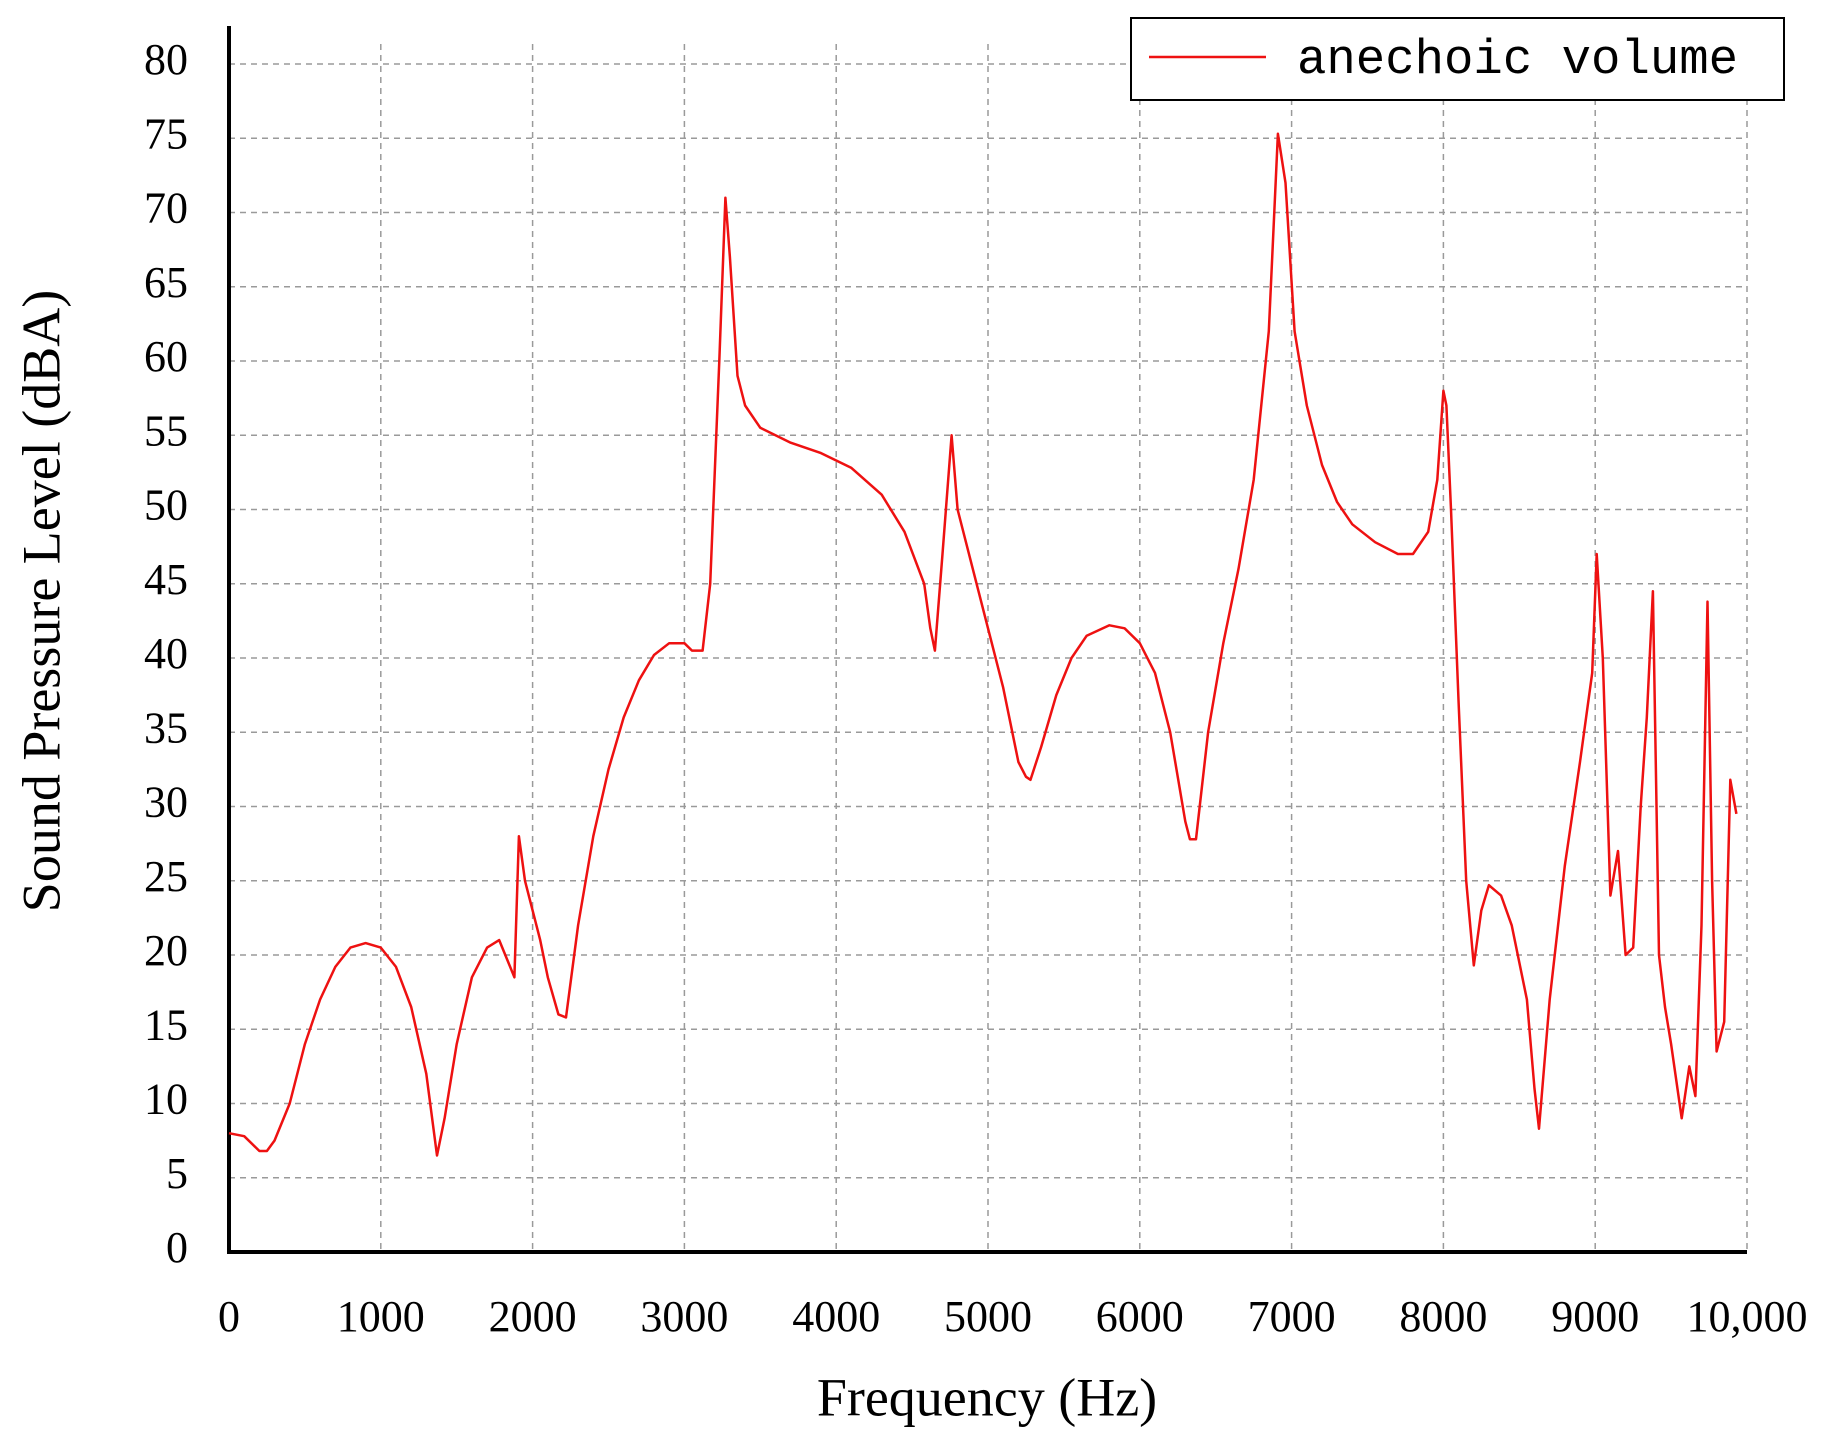 The height and width of the screenshot is (1455, 1836). I want to click on x-tick-label: 9000, so click(1595, 1316).